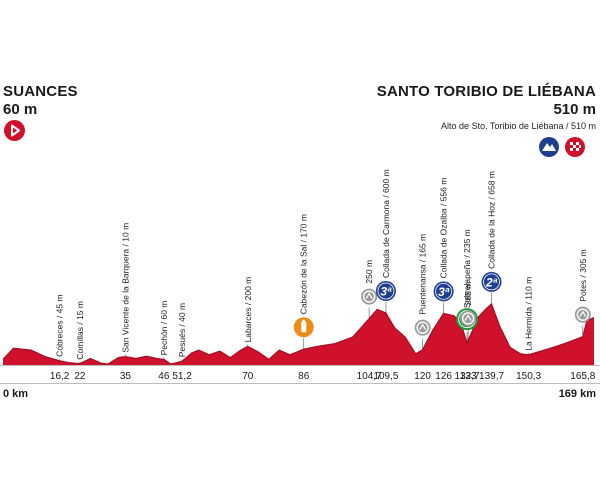 This screenshot has height=478, width=600. Describe the element at coordinates (60, 376) in the screenshot. I see `distance-tick-label: 16,2` at that location.